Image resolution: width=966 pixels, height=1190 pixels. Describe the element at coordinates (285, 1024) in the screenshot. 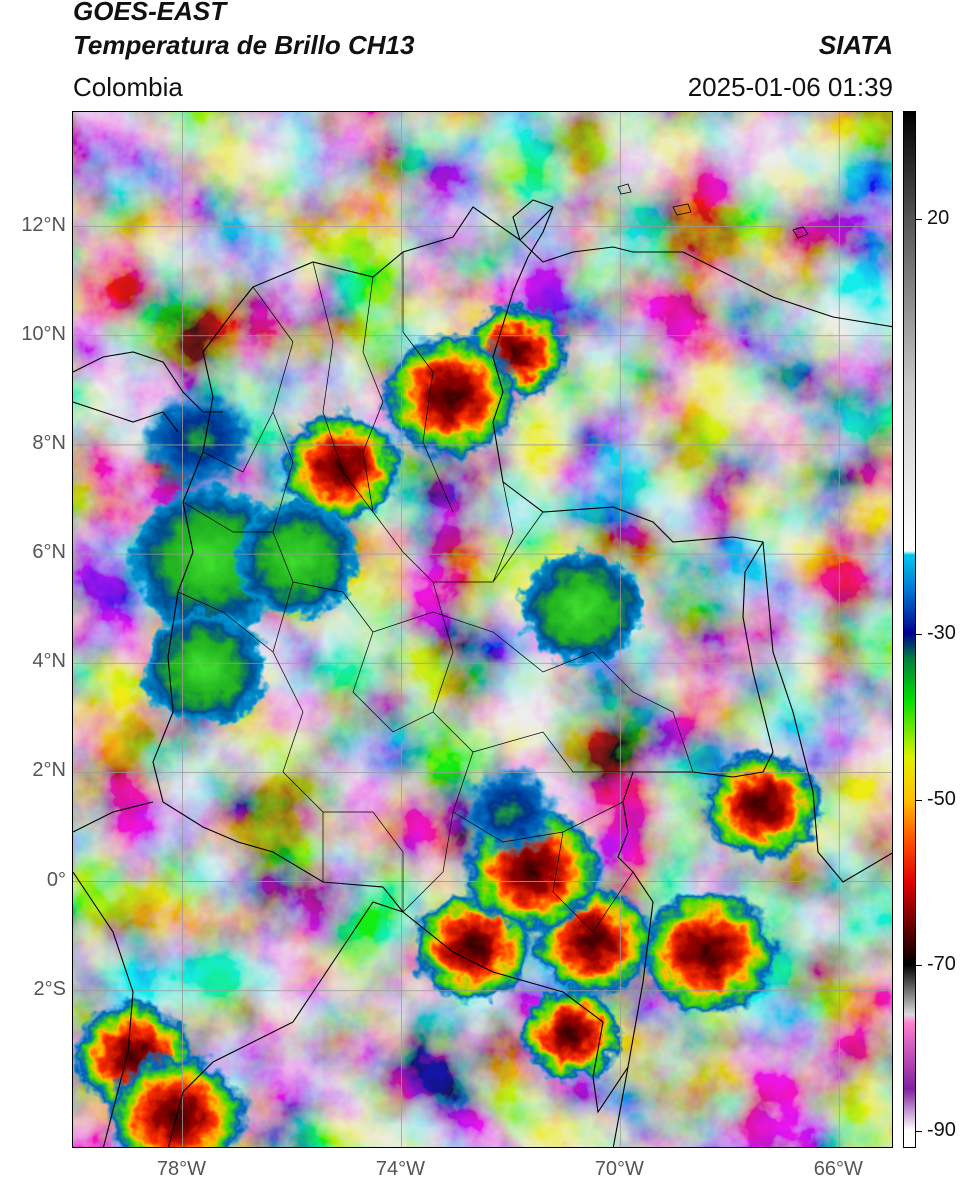

I see `ecuador-peru-border` at that location.